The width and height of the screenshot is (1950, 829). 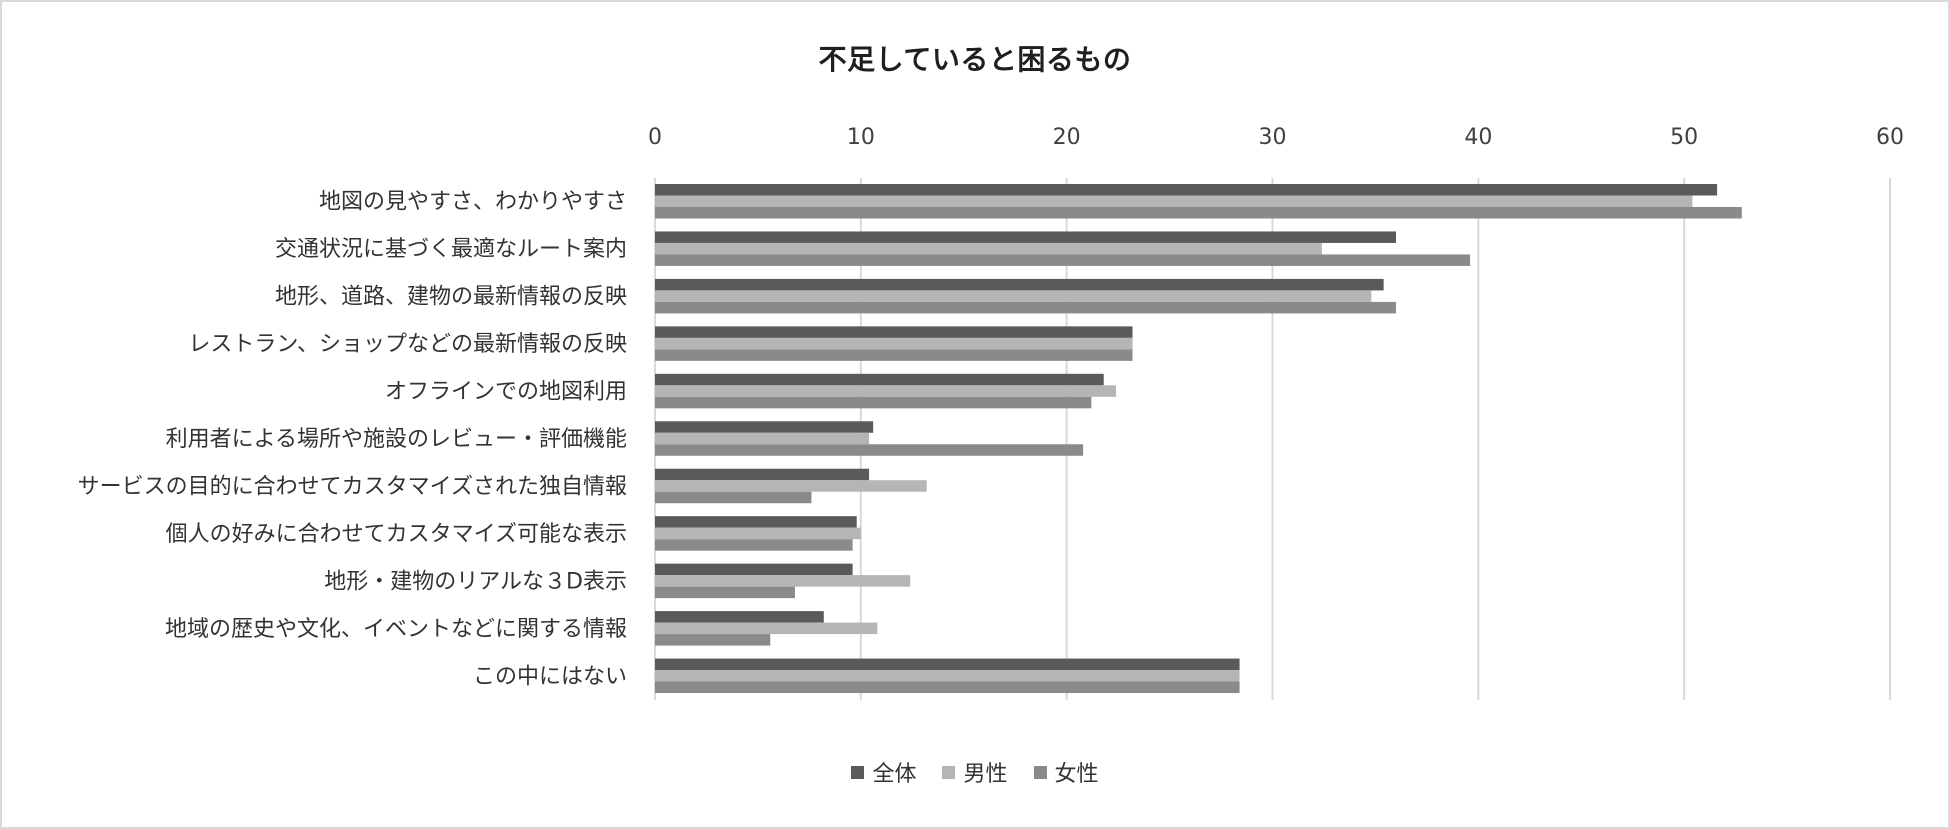 I want to click on x-tick-label-10: 10, so click(x=861, y=137).